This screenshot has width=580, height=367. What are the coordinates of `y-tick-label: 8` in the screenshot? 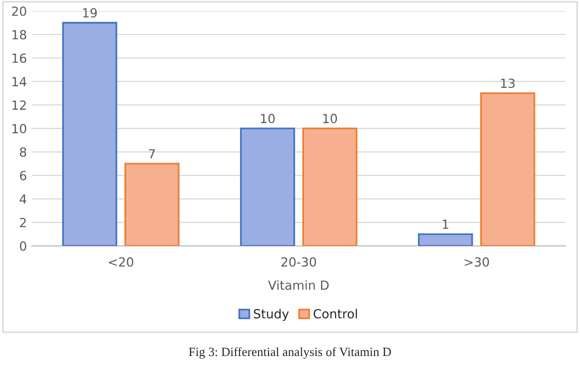 It's located at (23, 152).